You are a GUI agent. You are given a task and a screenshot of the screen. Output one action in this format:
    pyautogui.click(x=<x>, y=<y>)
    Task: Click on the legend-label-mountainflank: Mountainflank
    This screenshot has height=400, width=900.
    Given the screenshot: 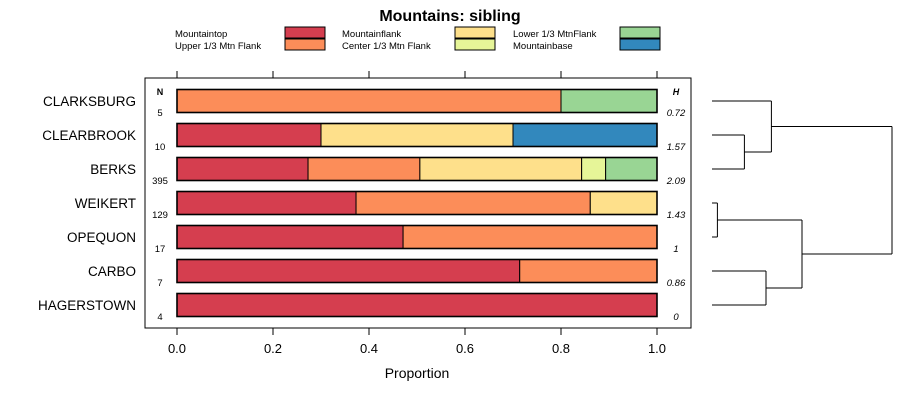 What is the action you would take?
    pyautogui.click(x=371, y=34)
    